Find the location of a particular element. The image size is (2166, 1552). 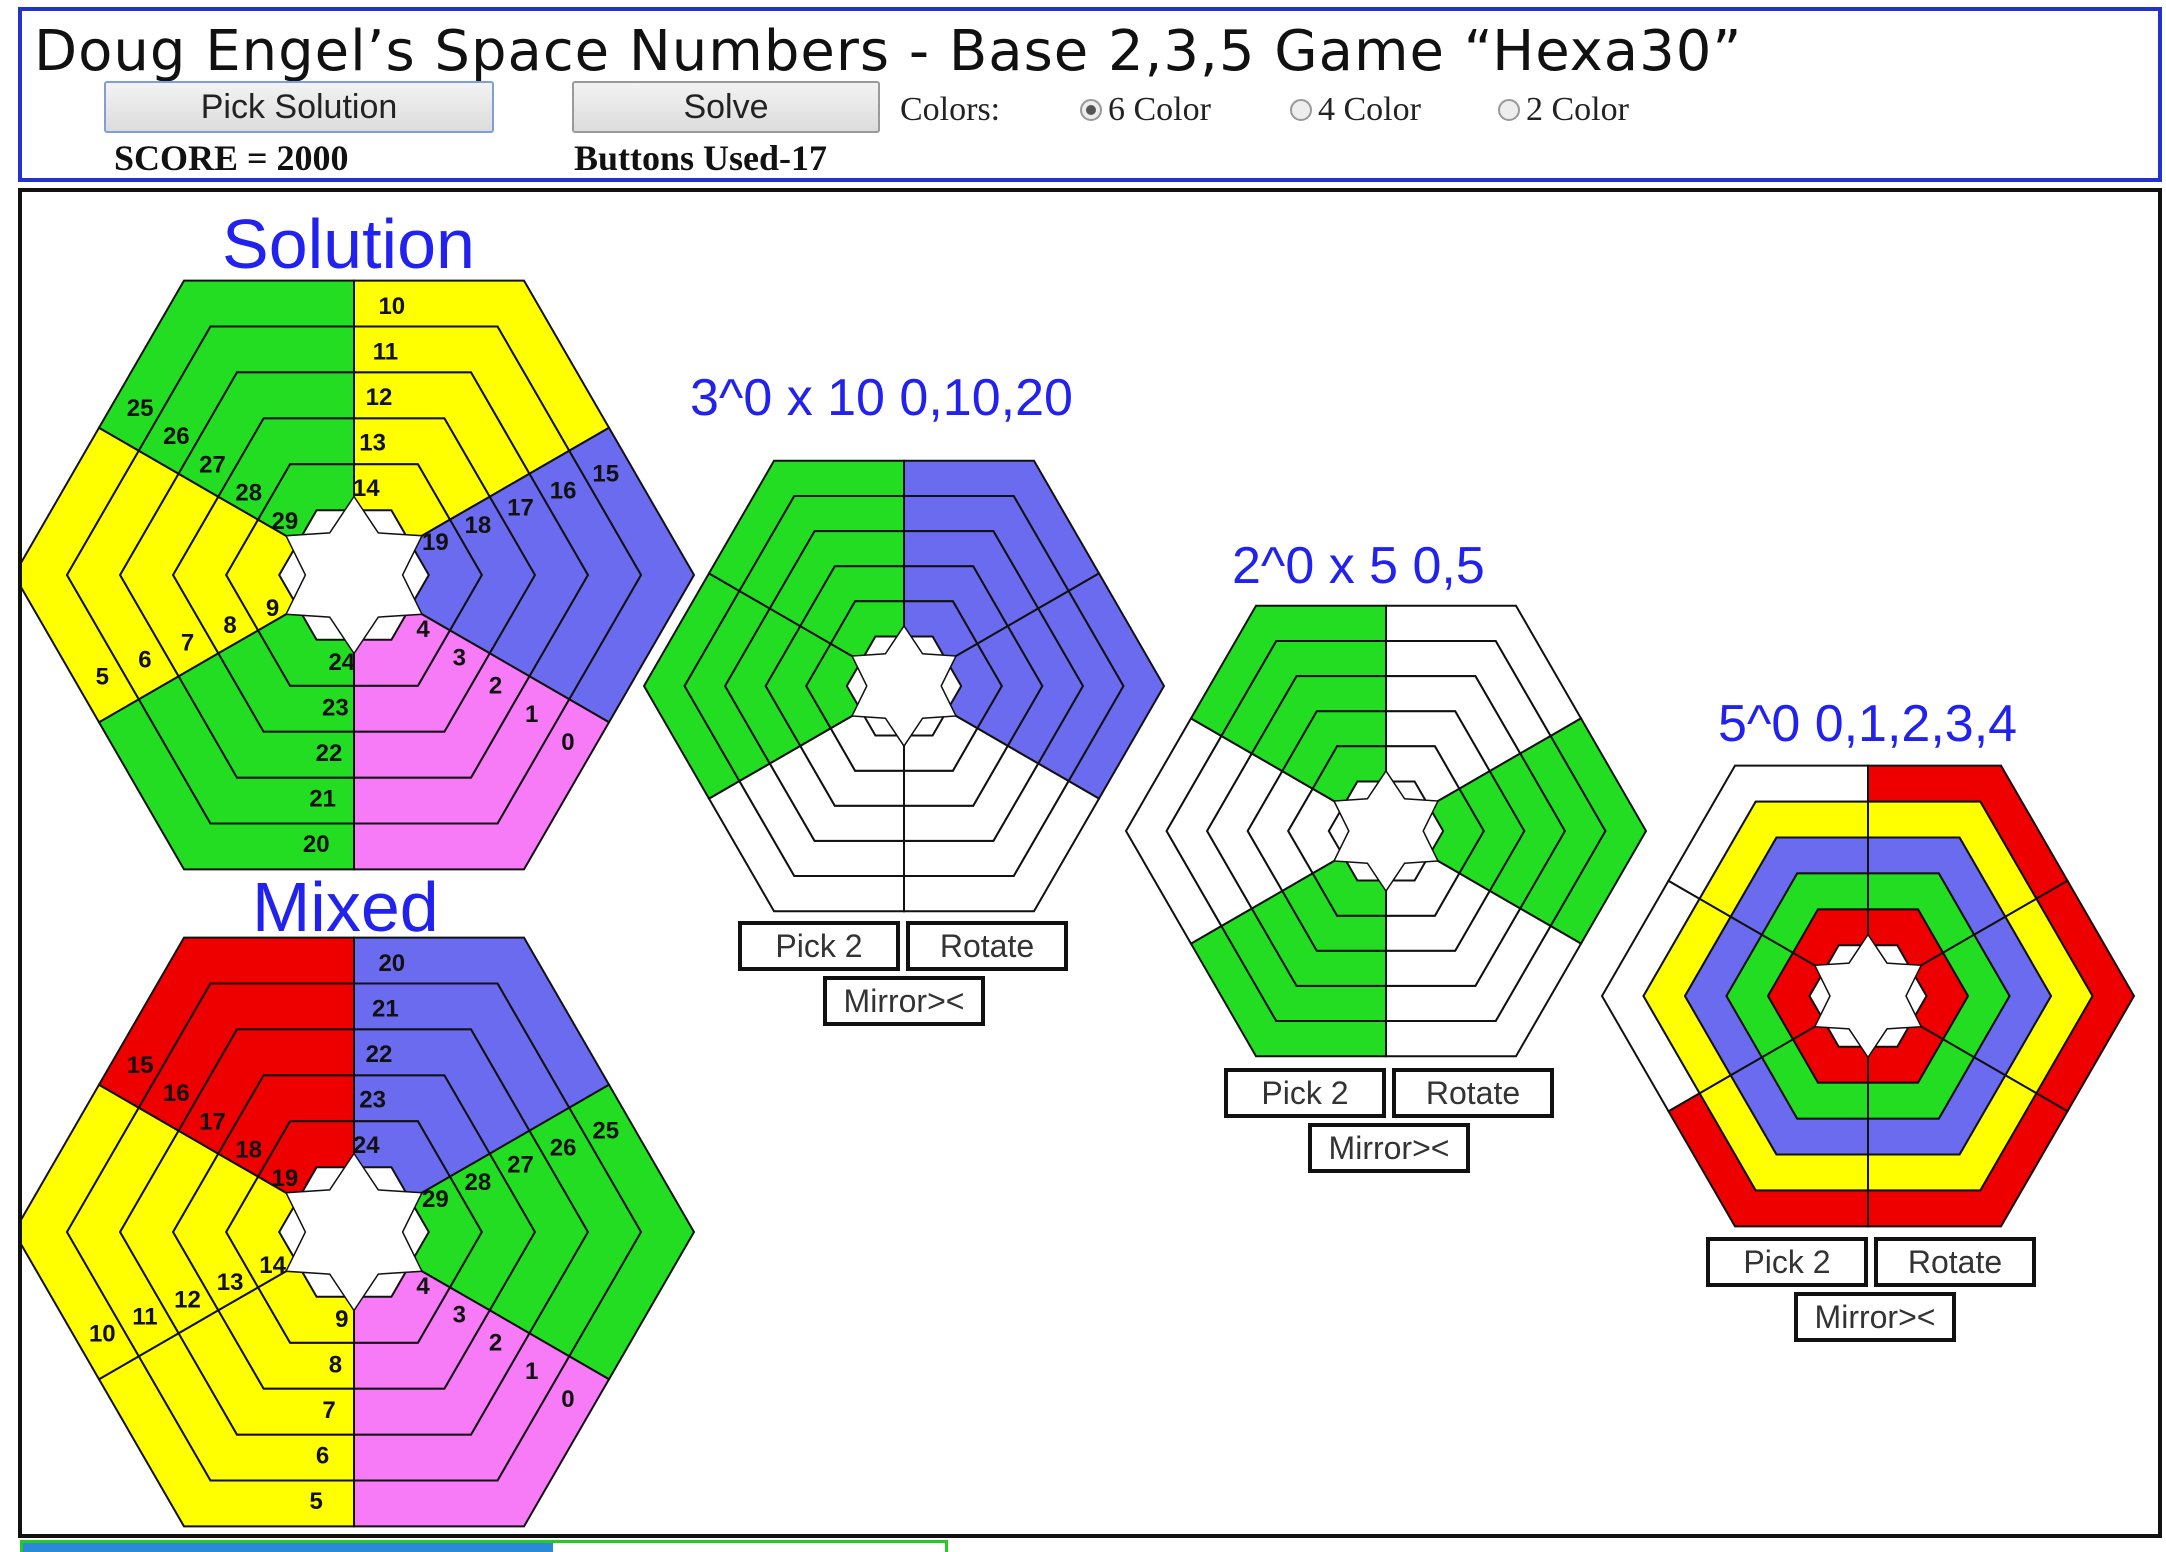

puzzle3-heading: 5^0 0,1,2,3,4 is located at coordinates (1868, 724).